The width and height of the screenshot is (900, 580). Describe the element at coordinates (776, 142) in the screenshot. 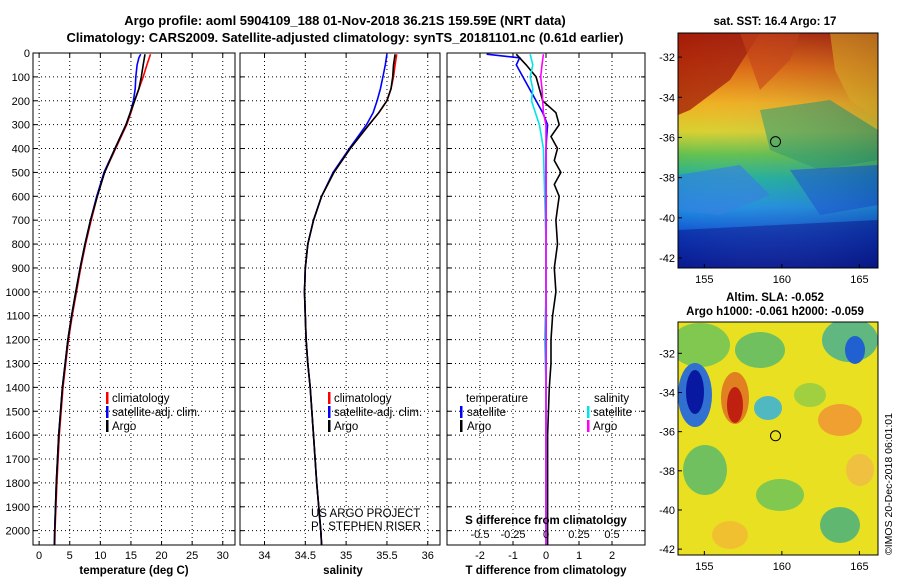

I see `argo-location-marker` at that location.